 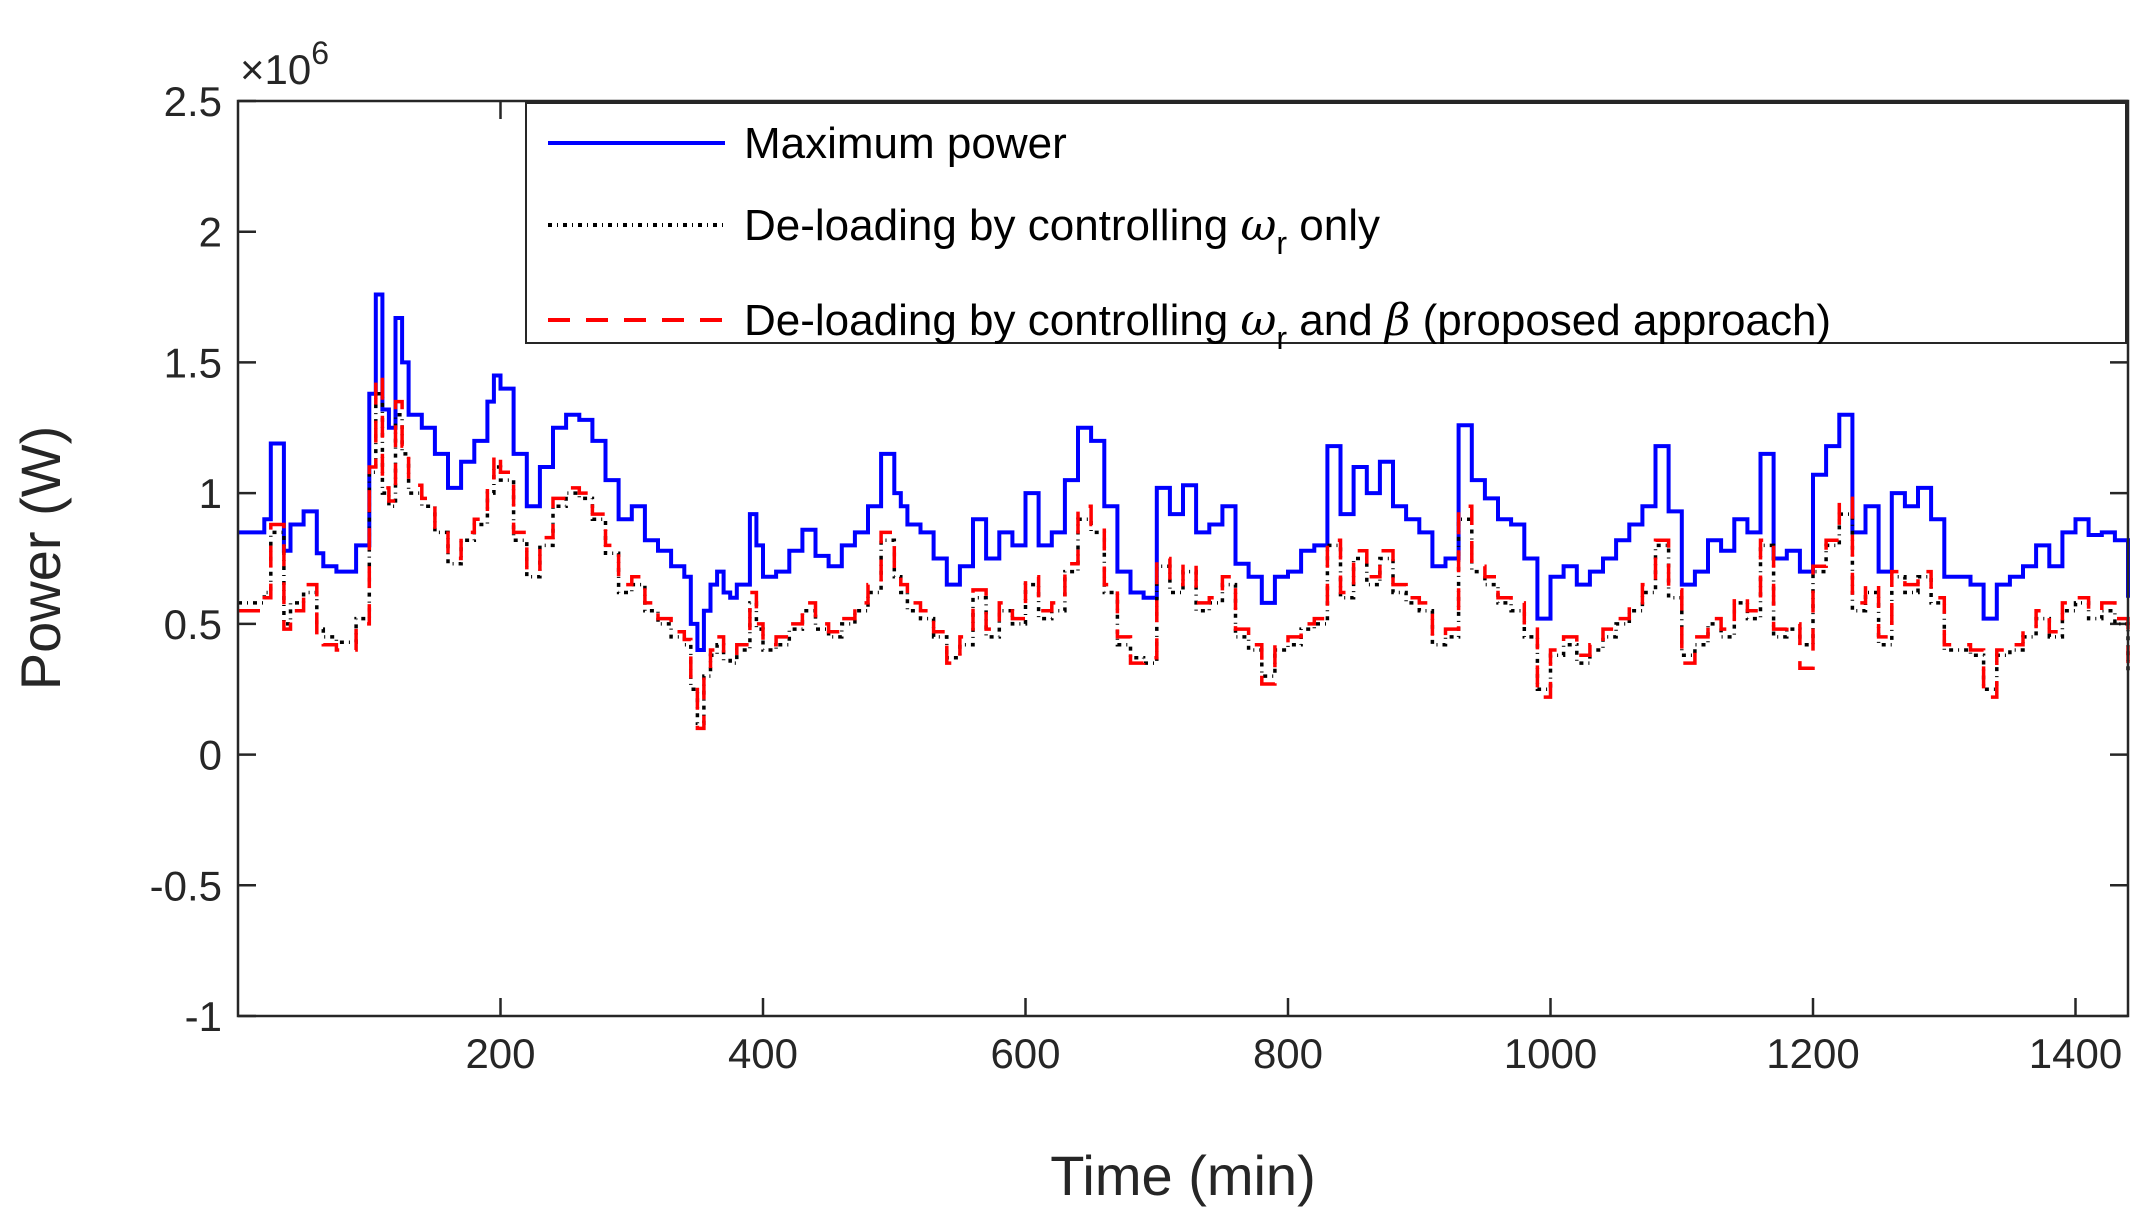 What do you see at coordinates (1025, 1053) in the screenshot?
I see `x-tick-label: 600` at bounding box center [1025, 1053].